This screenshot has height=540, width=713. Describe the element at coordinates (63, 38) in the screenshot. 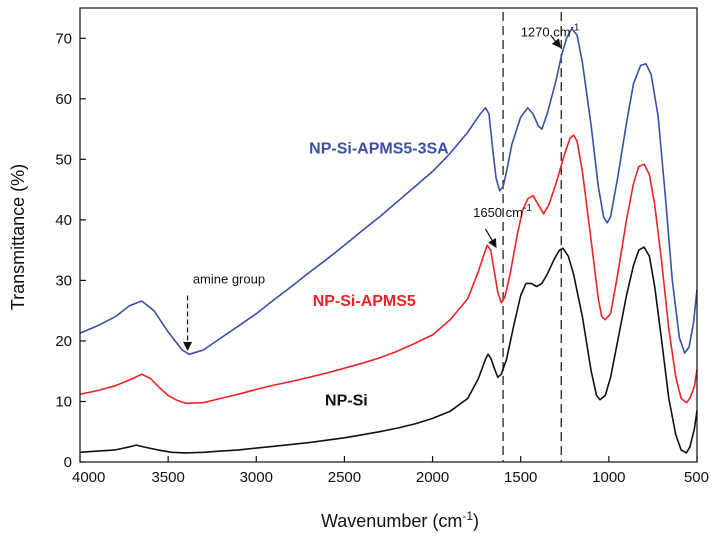

I see `y-tick-label: 70` at that location.